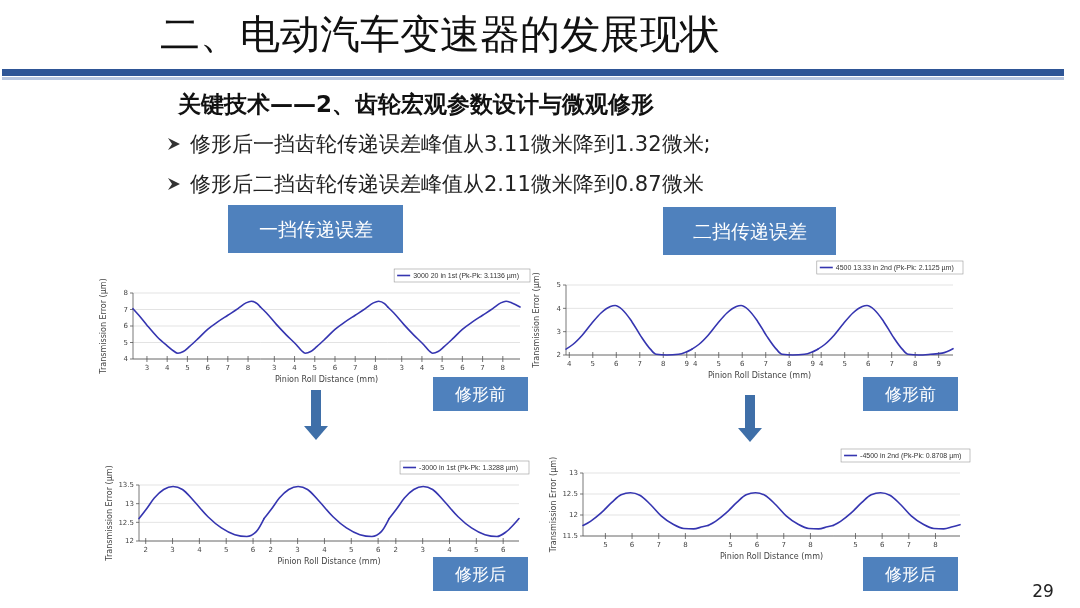 This screenshot has height=608, width=1080. Describe the element at coordinates (315, 228) in the screenshot. I see `chart-title: 一挡传递误差` at that location.